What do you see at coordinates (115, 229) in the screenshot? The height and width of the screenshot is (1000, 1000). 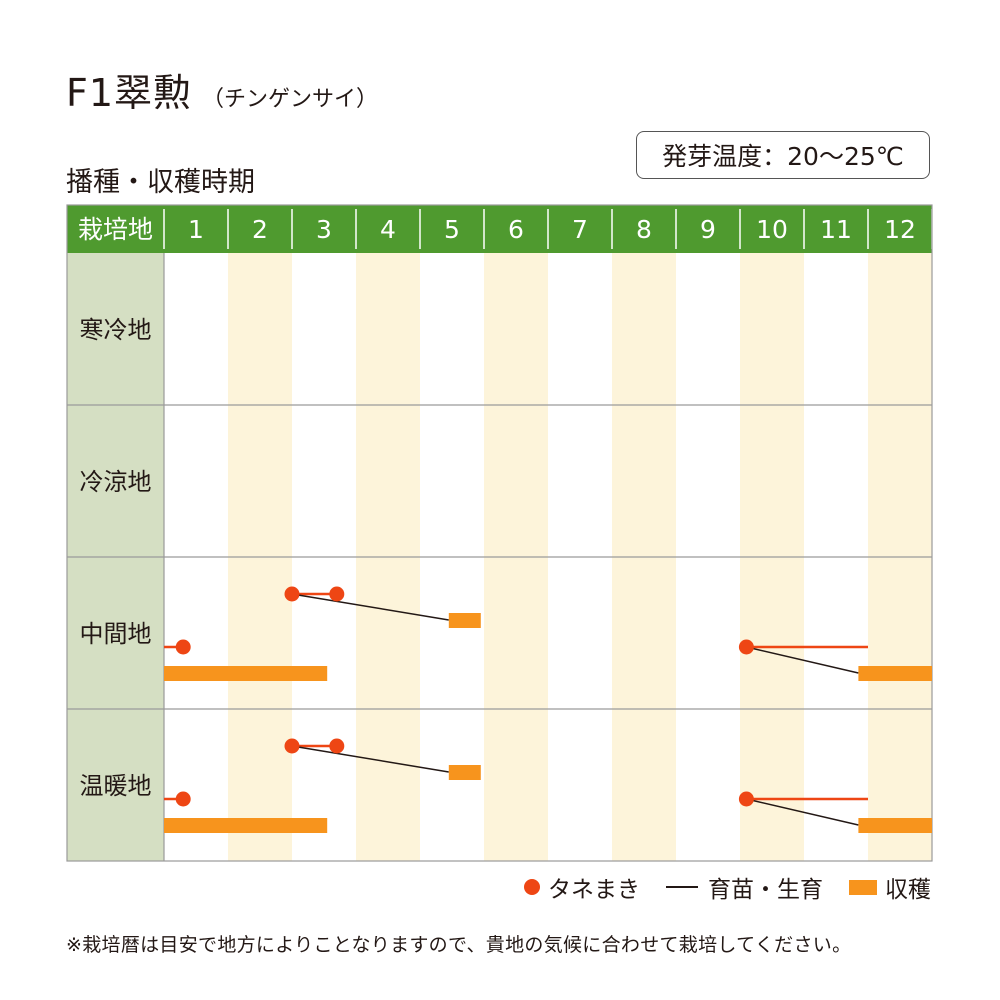 I see `header-label: 栽培地` at bounding box center [115, 229].